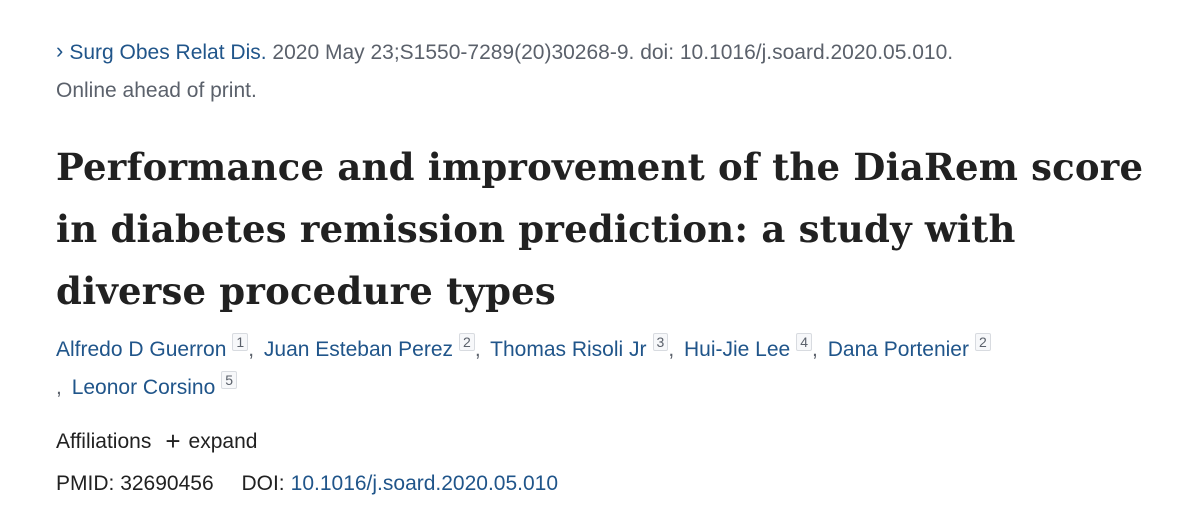 The image size is (1200, 525). Describe the element at coordinates (167, 483) in the screenshot. I see `pmid-value: 32690456` at that location.